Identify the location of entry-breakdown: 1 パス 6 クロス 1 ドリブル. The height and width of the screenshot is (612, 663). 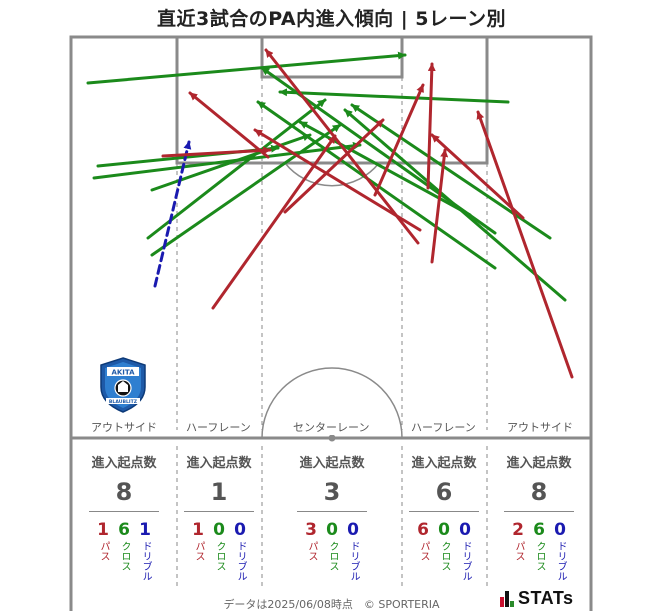
(124, 550).